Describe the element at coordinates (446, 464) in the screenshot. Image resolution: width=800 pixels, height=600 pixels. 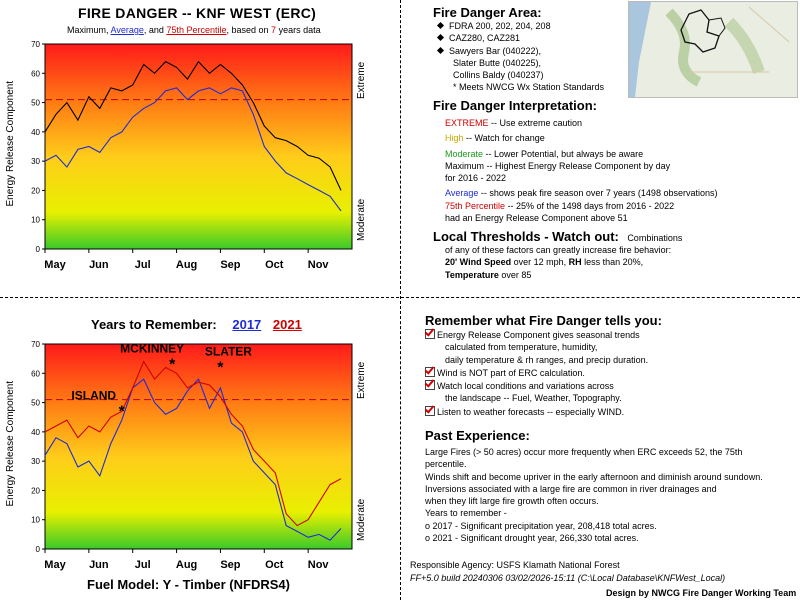
I see `past-line: percentile.` at that location.